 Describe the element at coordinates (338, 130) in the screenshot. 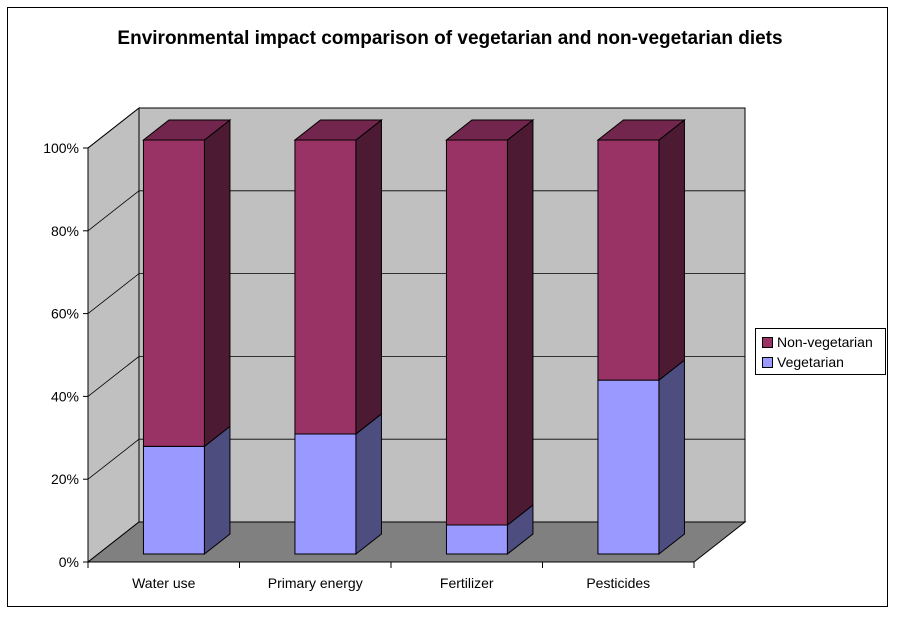

I see `bar-top-non-vegetarian-primary-energy` at that location.